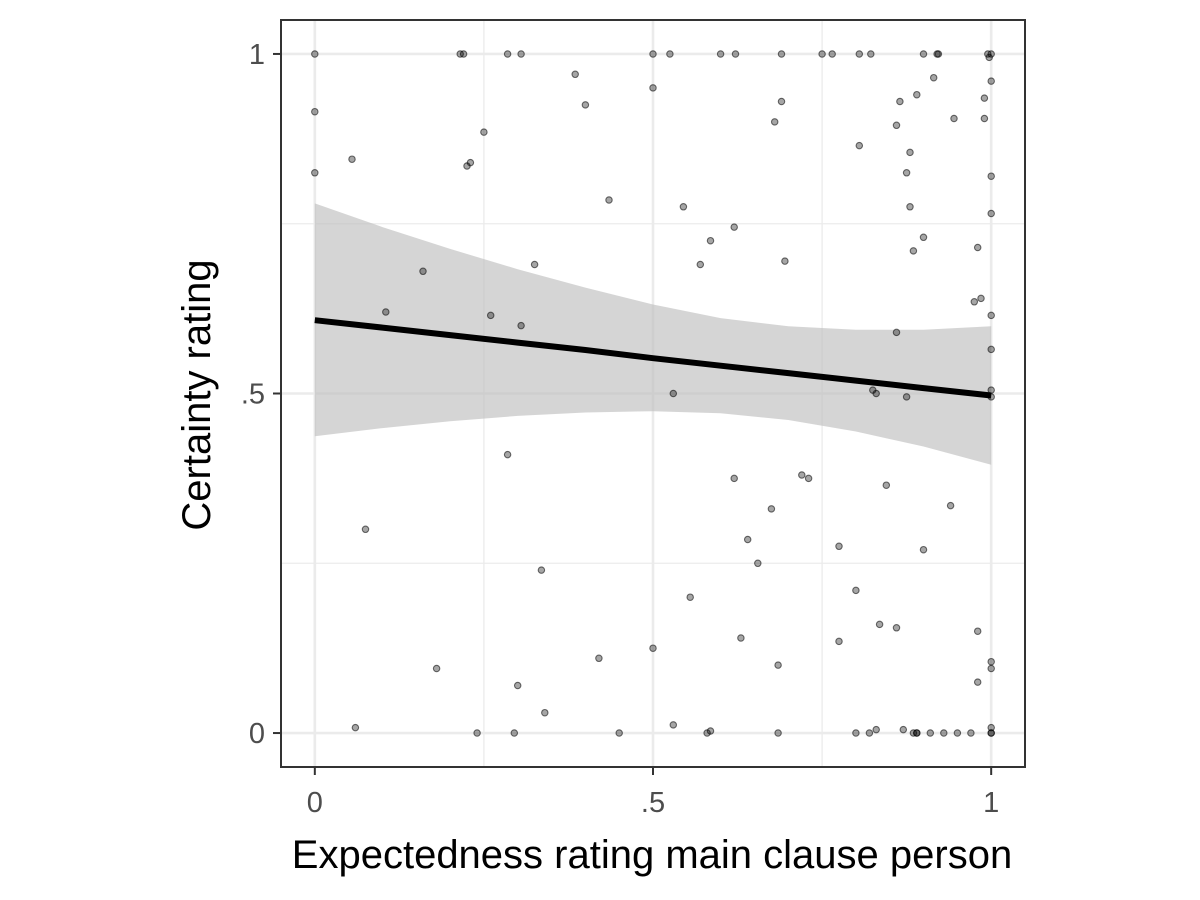 The width and height of the screenshot is (1200, 900). Describe the element at coordinates (652, 855) in the screenshot. I see `x-axis-title: Expectedness rating main clause person` at that location.